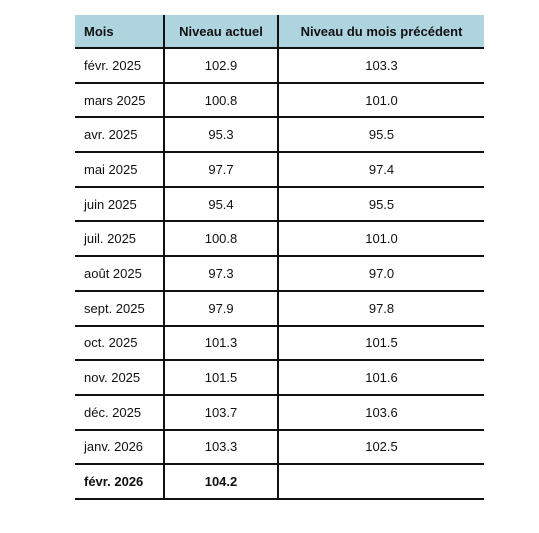 This screenshot has width=539, height=533. I want to click on previous-level-cell: 103.6, so click(380, 412).